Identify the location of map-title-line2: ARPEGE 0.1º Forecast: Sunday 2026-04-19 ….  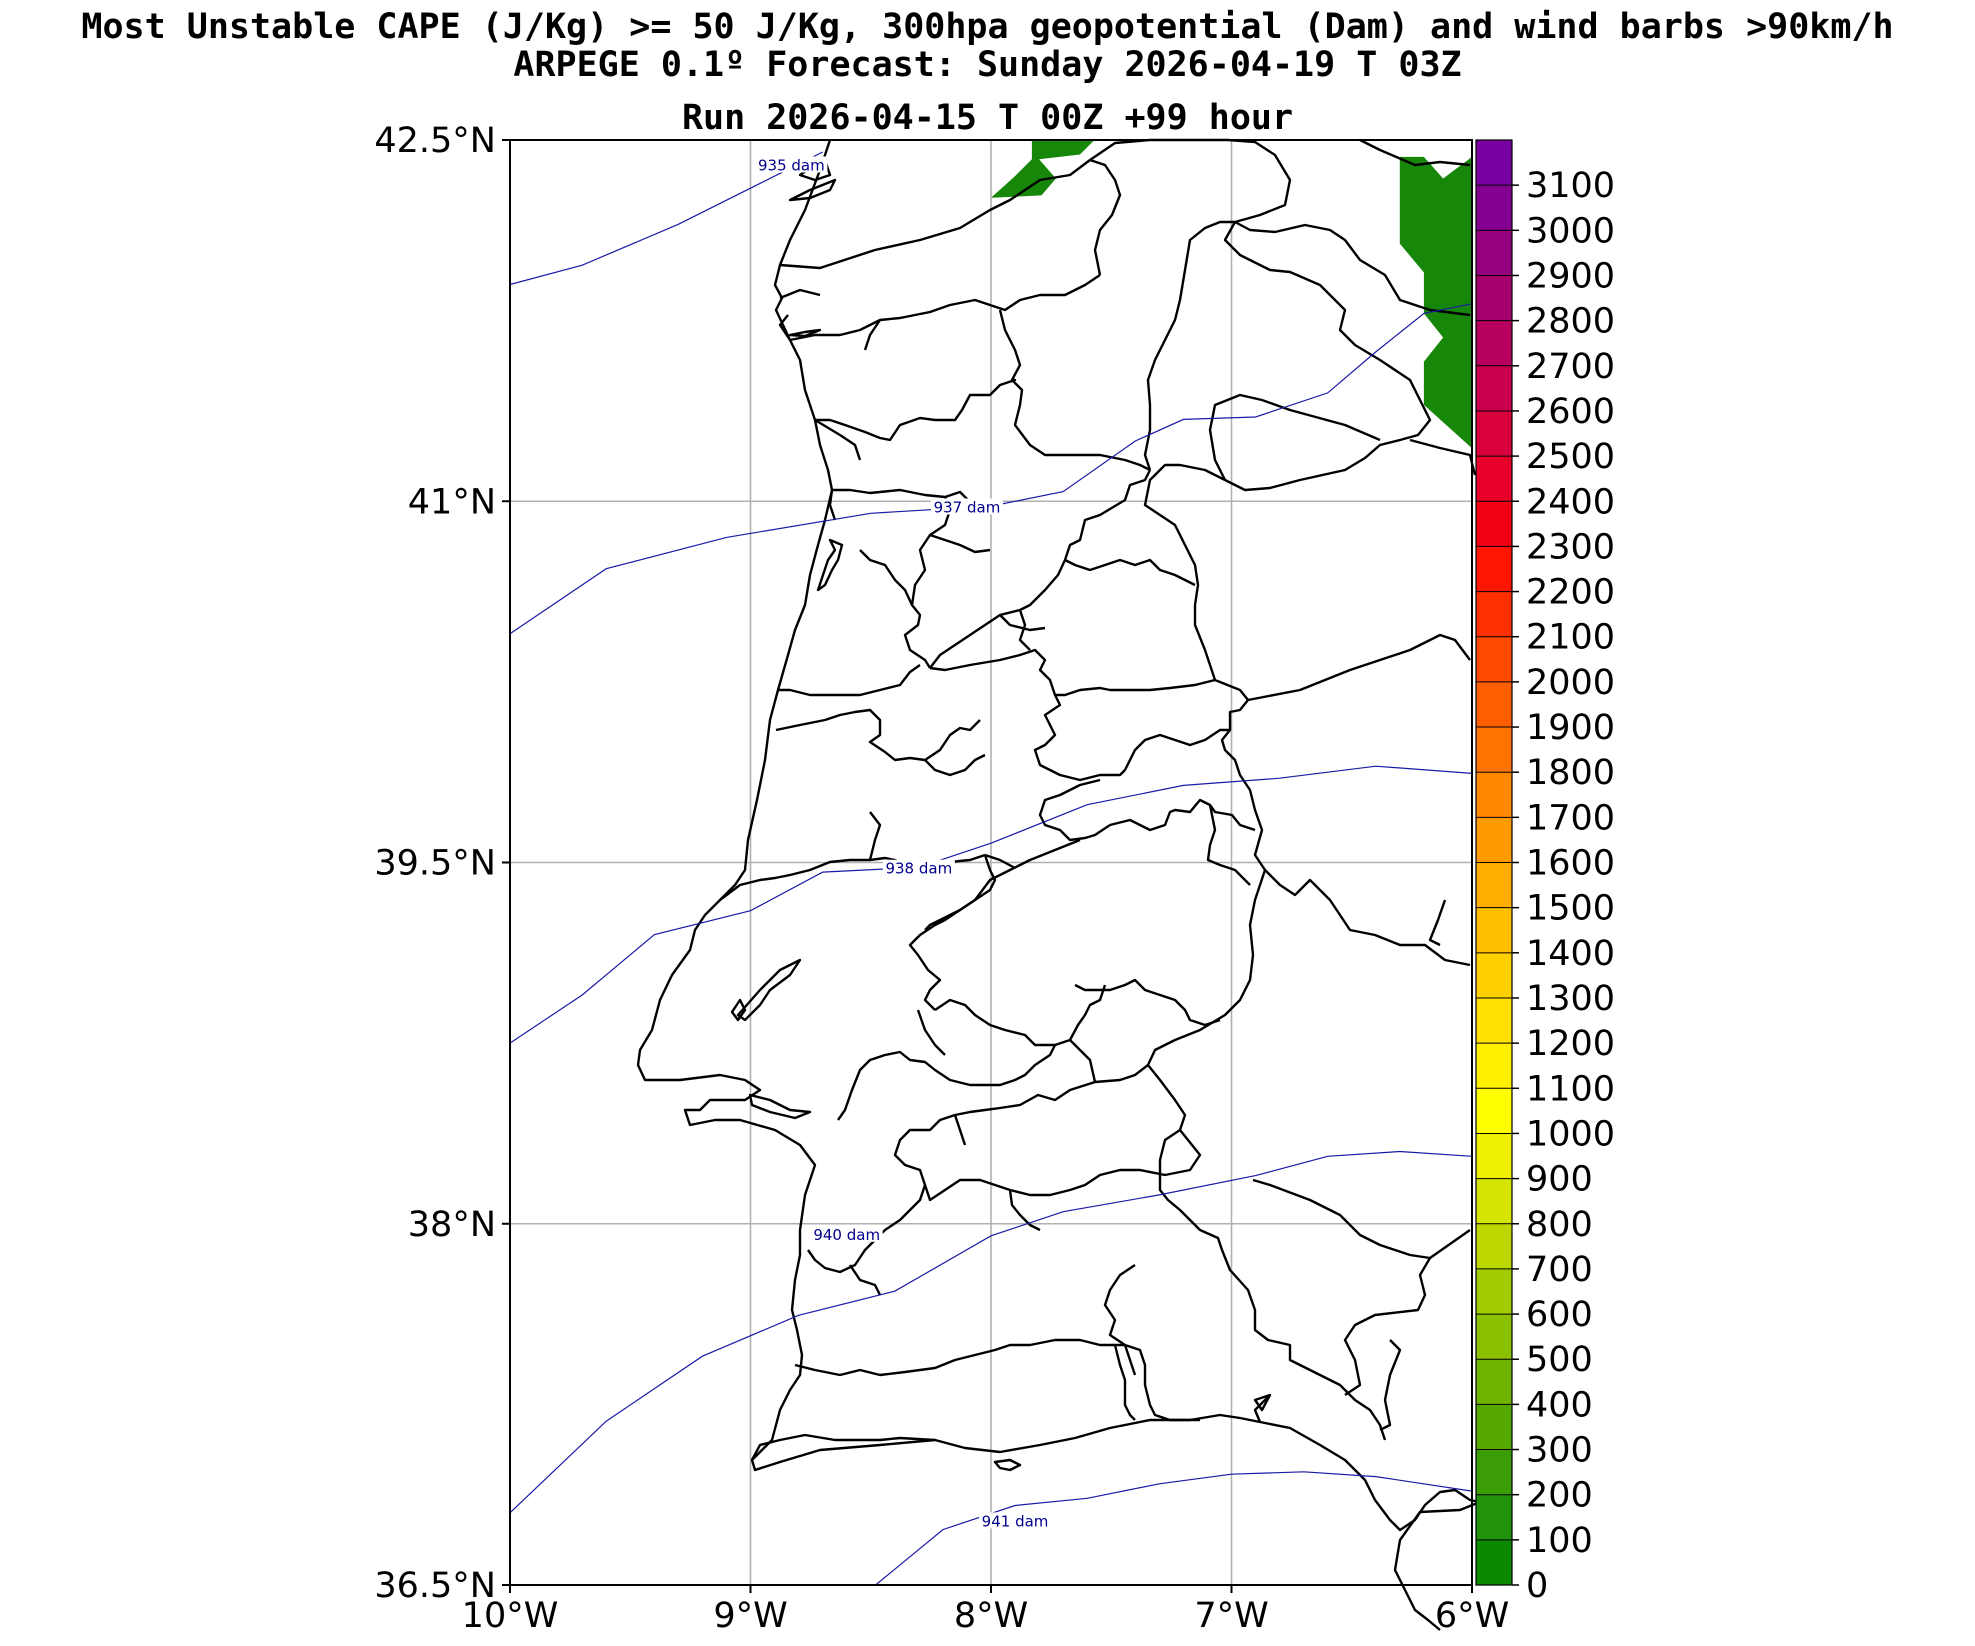
(987, 65).